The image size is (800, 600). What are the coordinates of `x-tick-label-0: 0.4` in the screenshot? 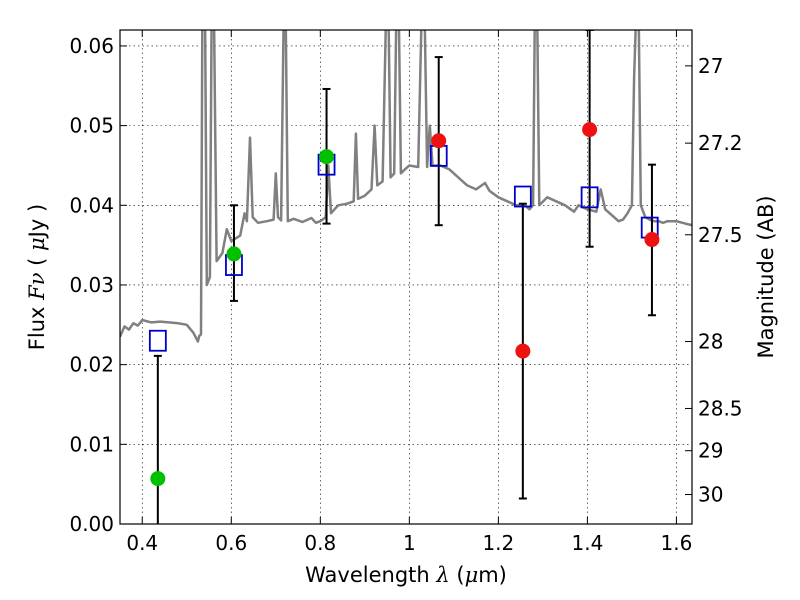 It's located at (142, 543).